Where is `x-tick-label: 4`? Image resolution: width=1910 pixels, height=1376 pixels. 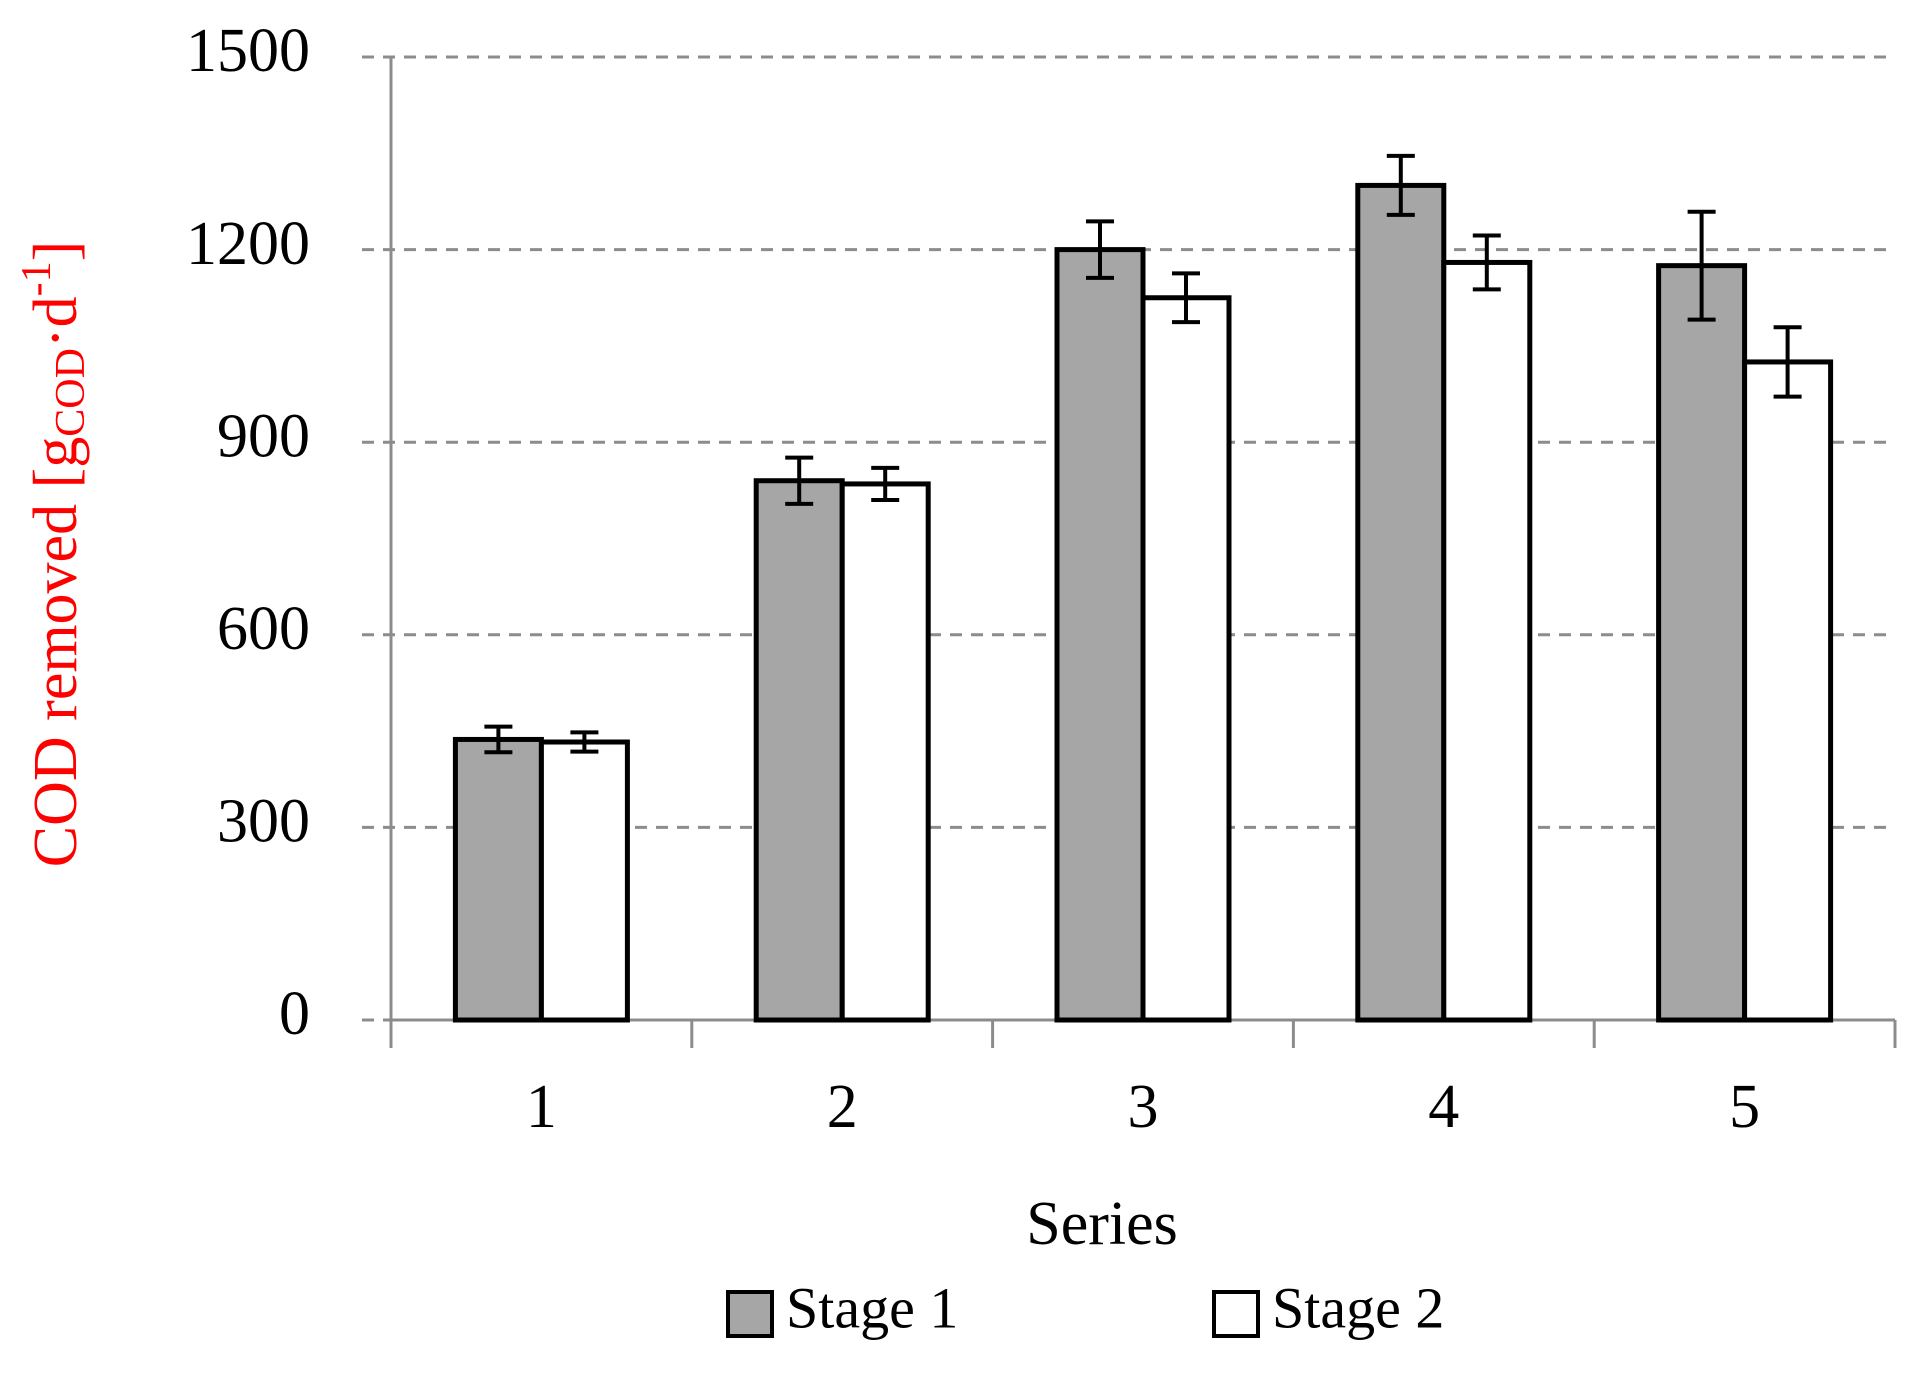
x-tick-label: 4 is located at coordinates (1443, 1107).